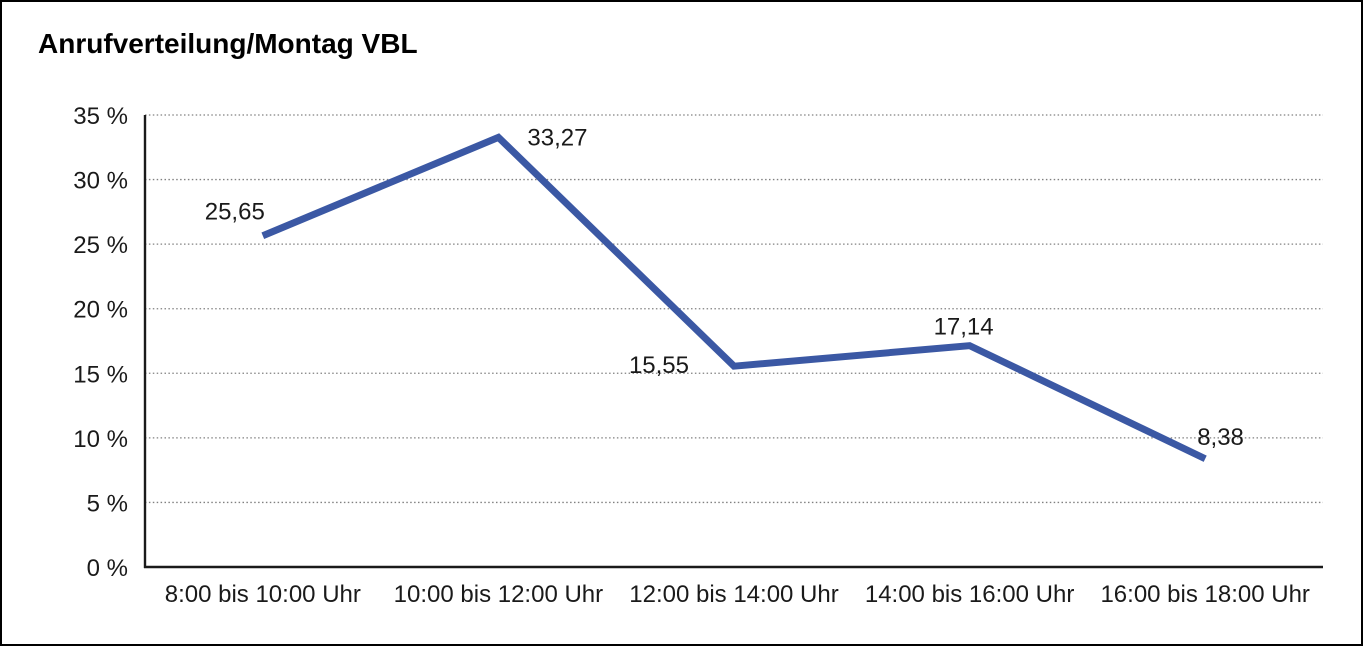 This screenshot has width=1363, height=646. I want to click on y-tick-label: 30 %, so click(100, 181).